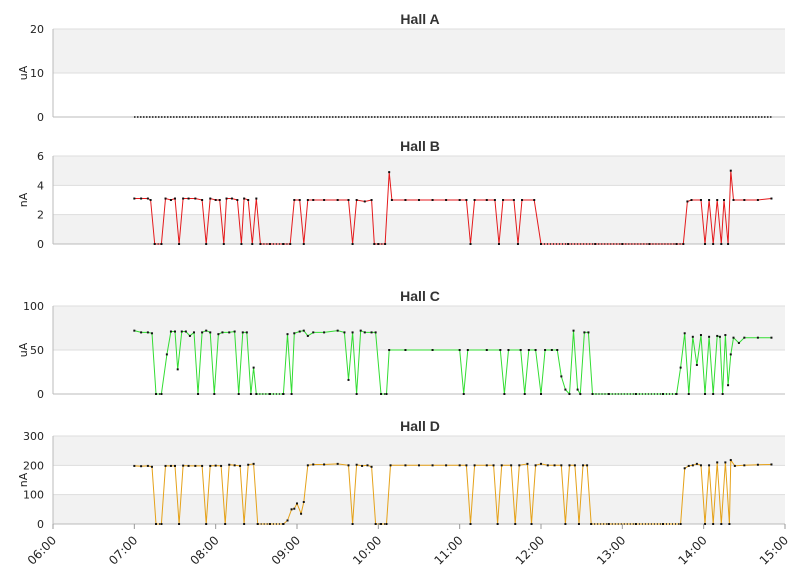 Image resolution: width=811 pixels, height=578 pixels. What do you see at coordinates (23, 199) in the screenshot?
I see `y-axis-label: nA` at bounding box center [23, 199].